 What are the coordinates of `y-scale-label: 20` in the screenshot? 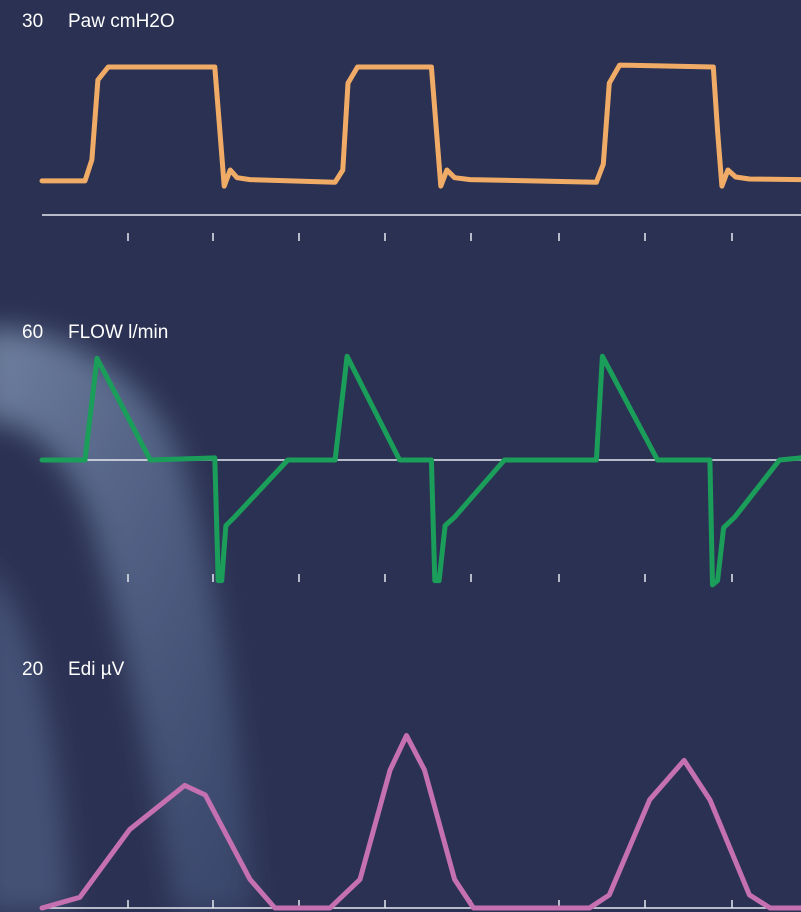 It's located at (32, 669).